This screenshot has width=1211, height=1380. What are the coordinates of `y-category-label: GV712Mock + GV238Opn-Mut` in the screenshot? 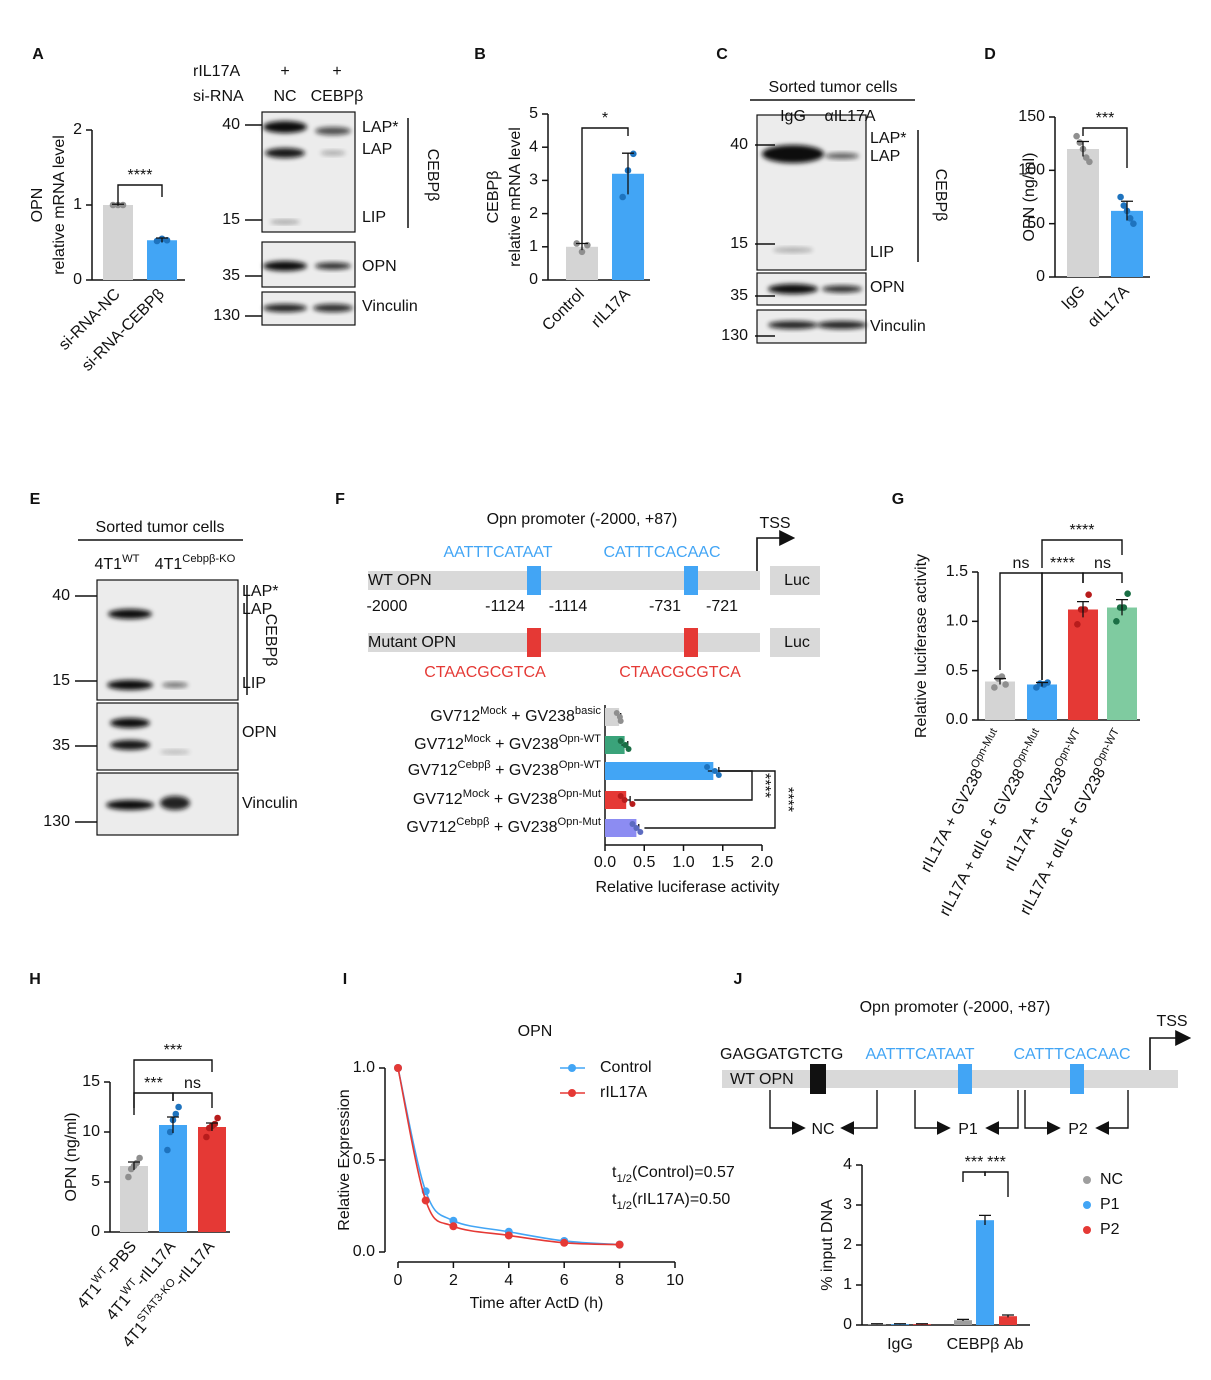 It's located at (507, 798).